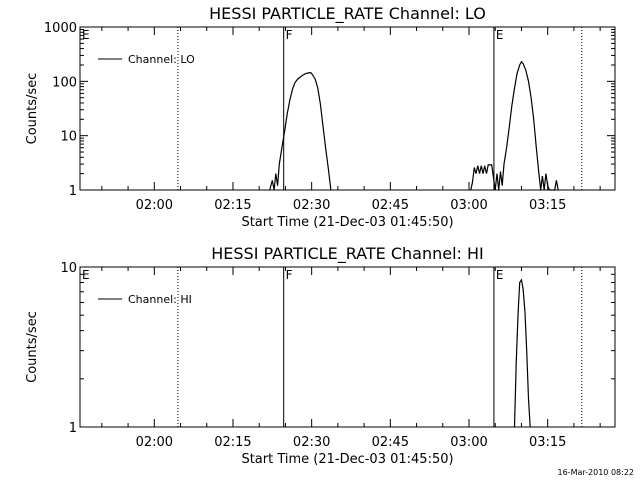  Describe the element at coordinates (60, 28) in the screenshot. I see `y-tick-label: 1000` at that location.